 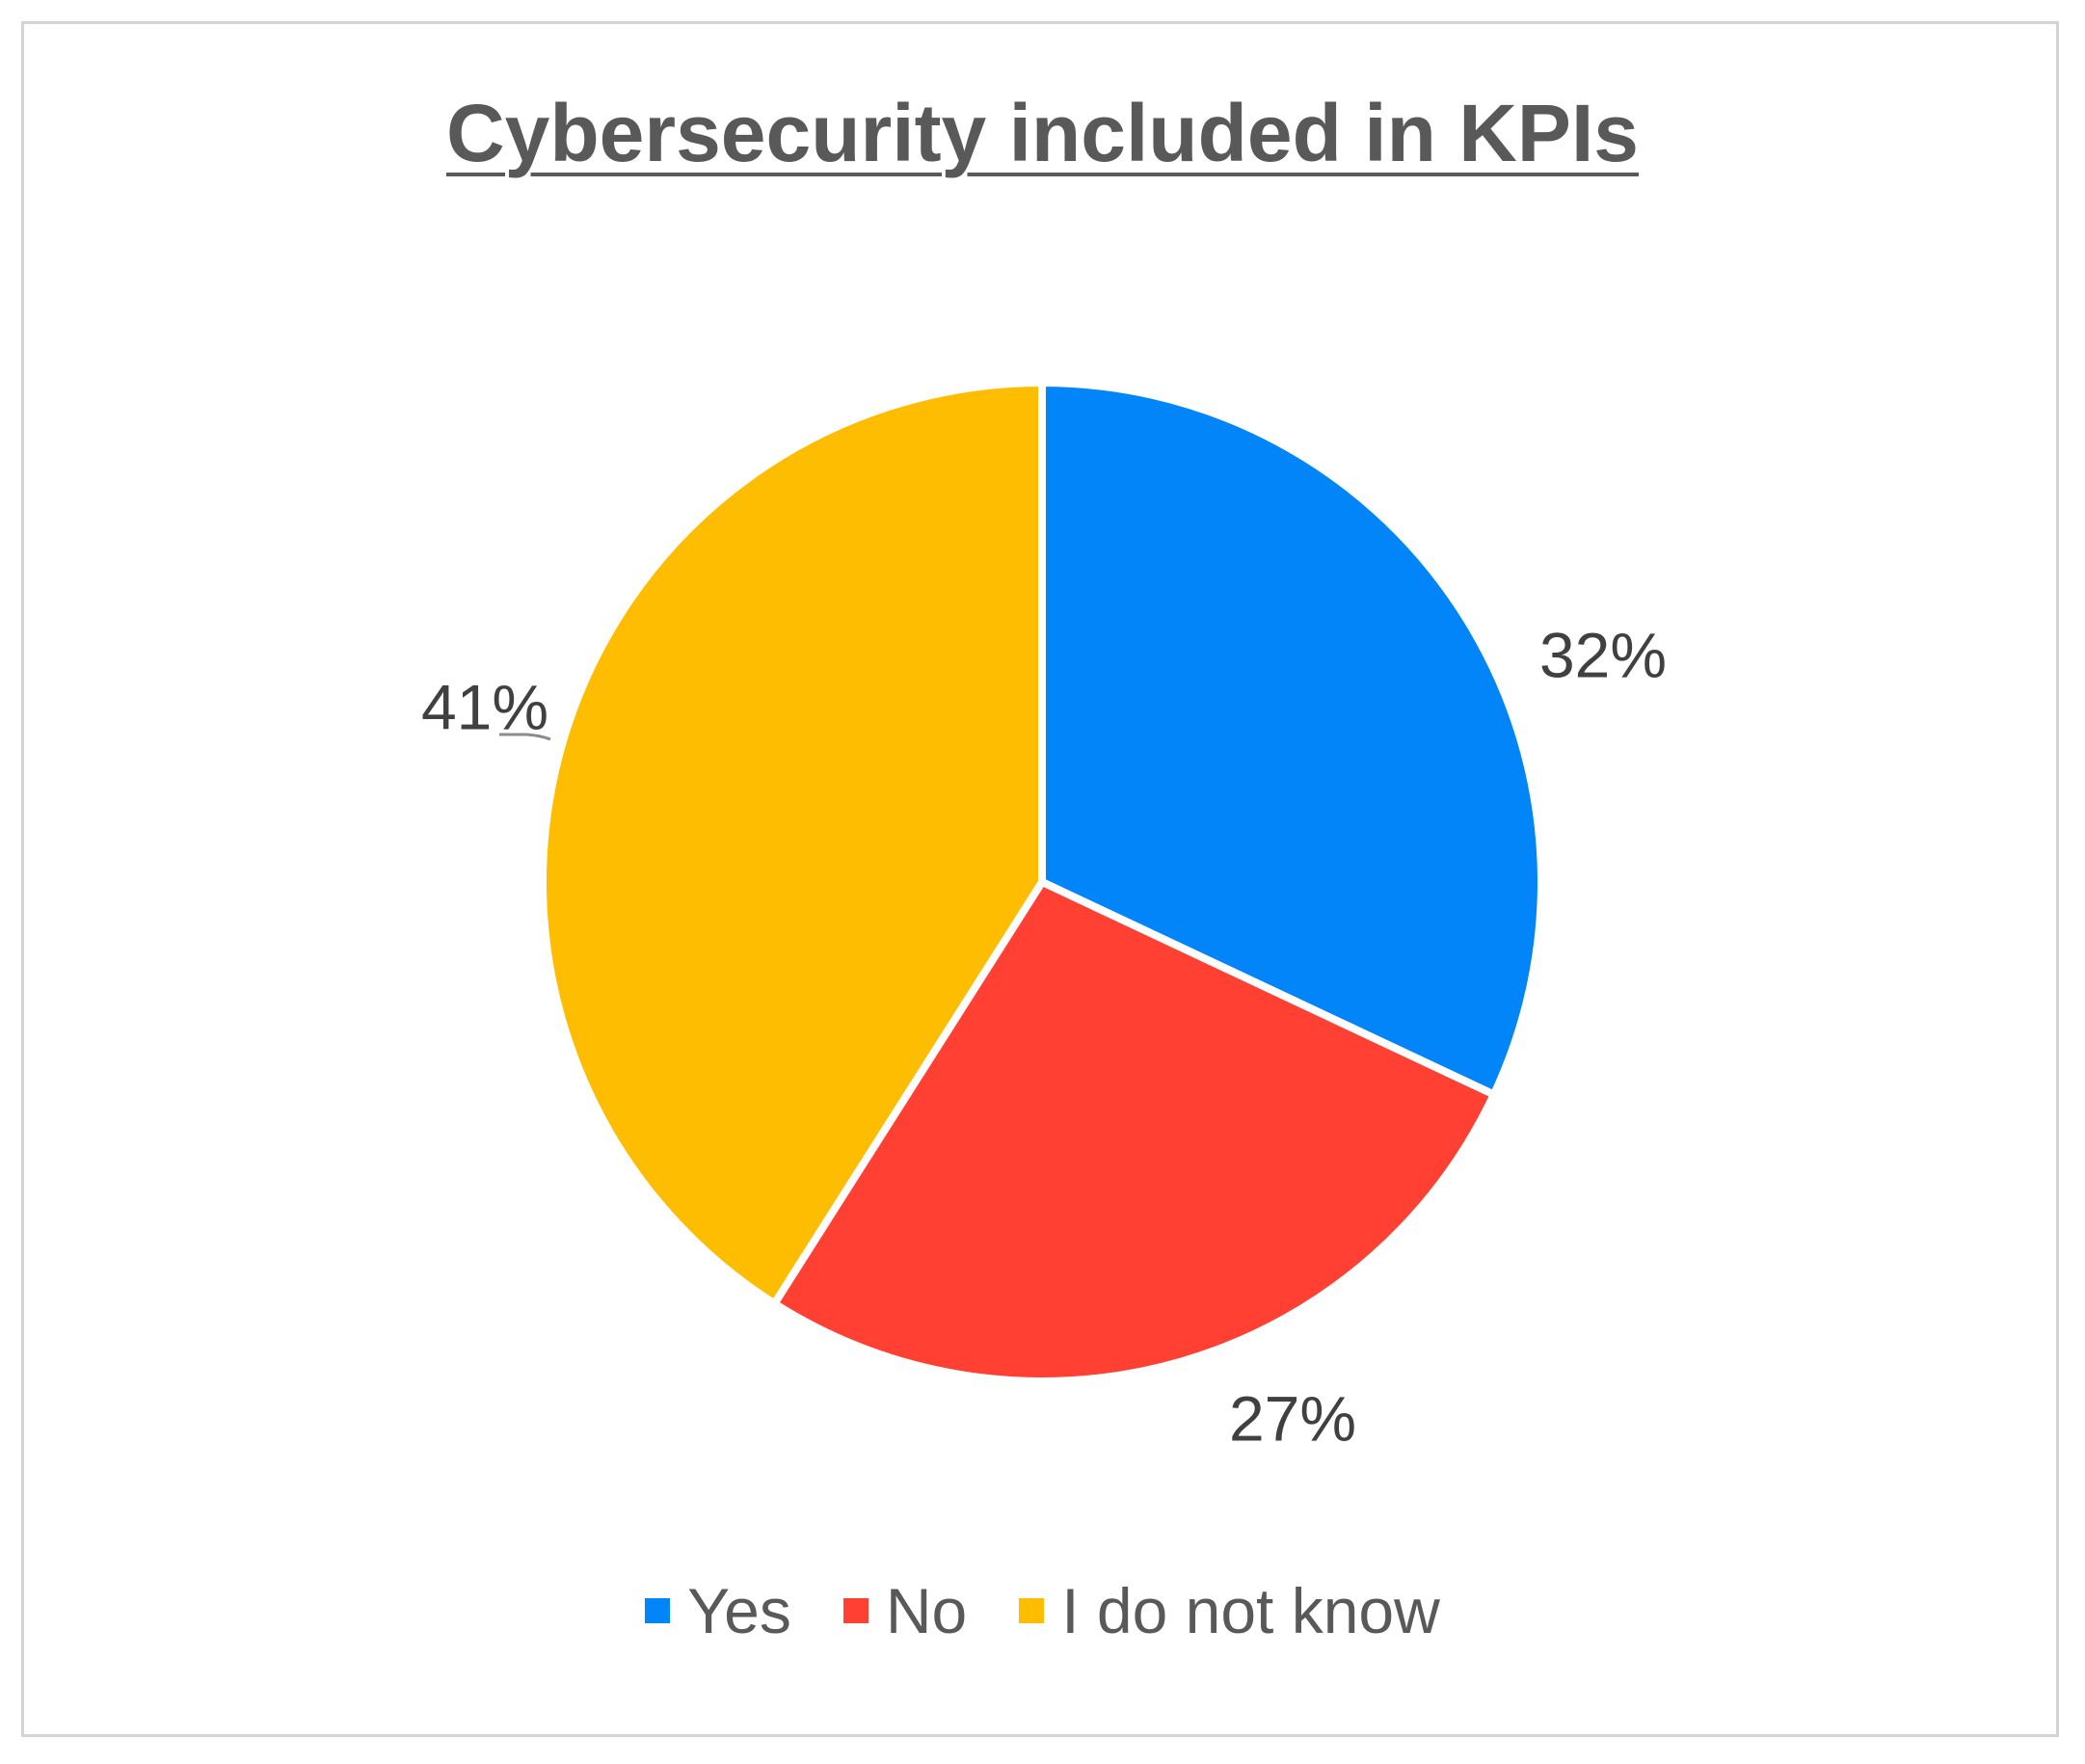 I want to click on legend-item-yes: Yes, so click(x=718, y=1611).